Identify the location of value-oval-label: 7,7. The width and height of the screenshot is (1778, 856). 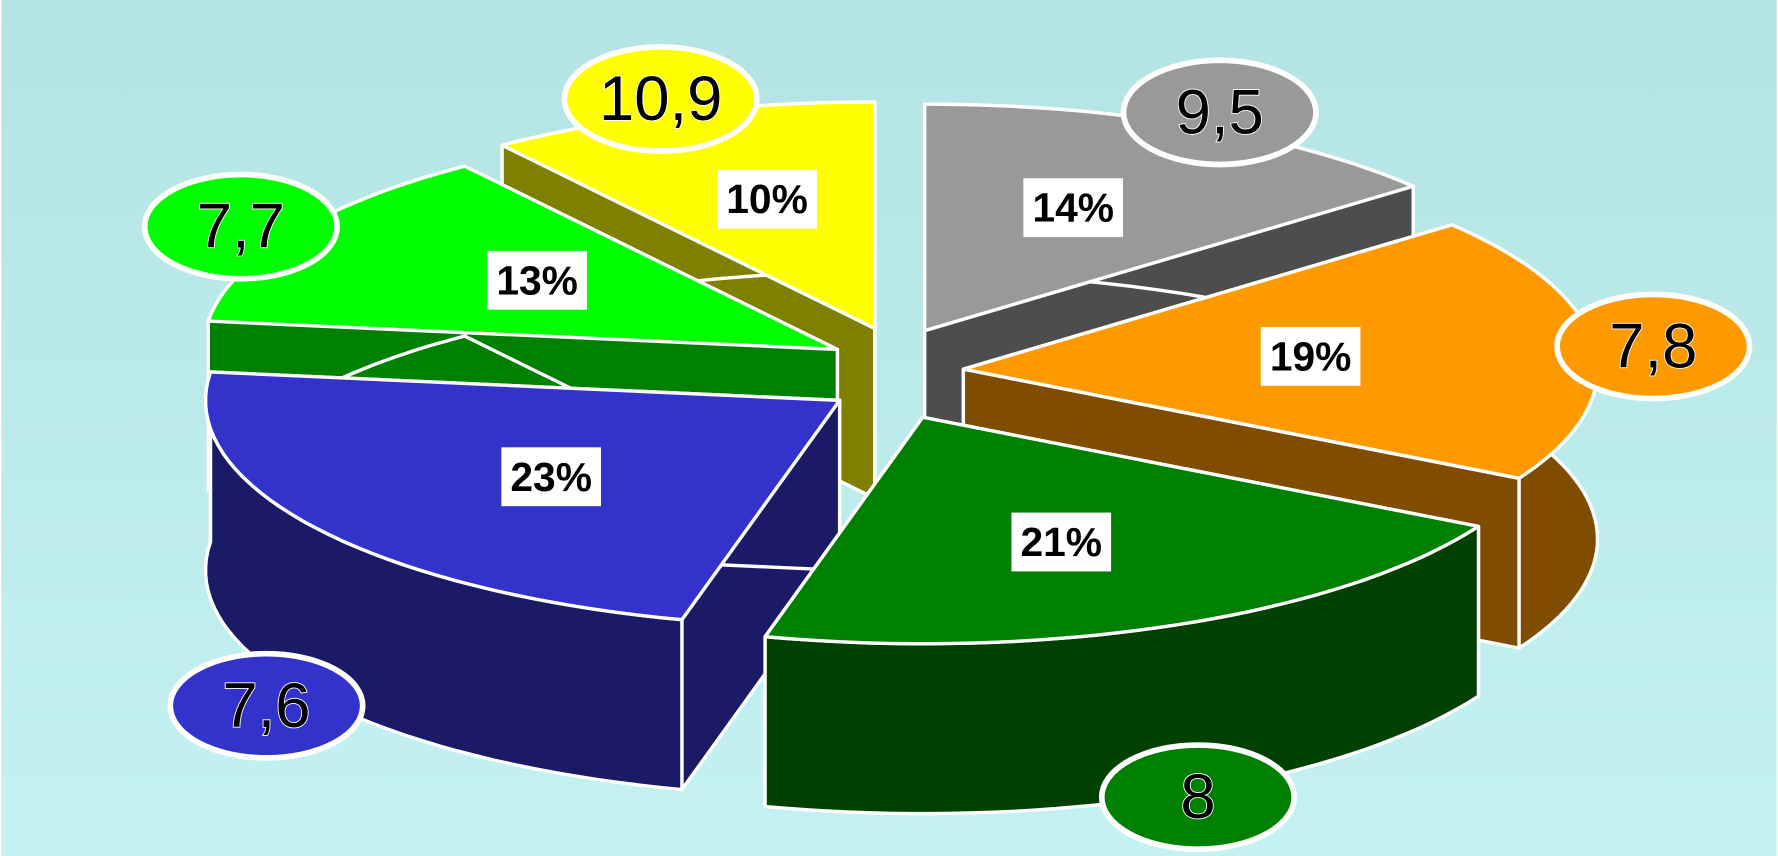
(241, 227).